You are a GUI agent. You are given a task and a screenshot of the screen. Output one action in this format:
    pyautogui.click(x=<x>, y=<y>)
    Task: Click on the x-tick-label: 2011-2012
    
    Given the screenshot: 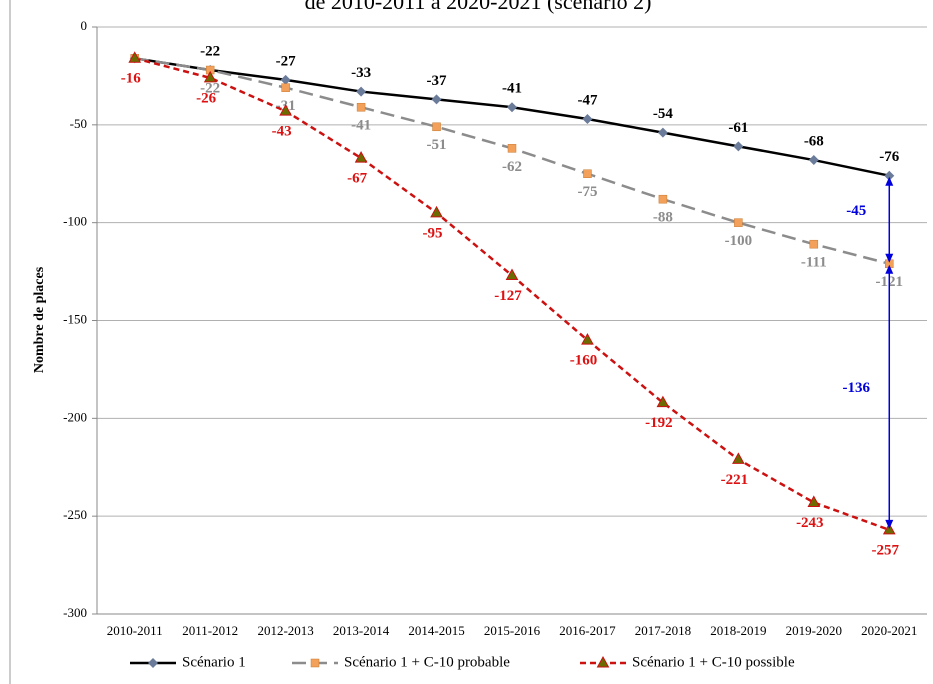 What is the action you would take?
    pyautogui.click(x=210, y=630)
    